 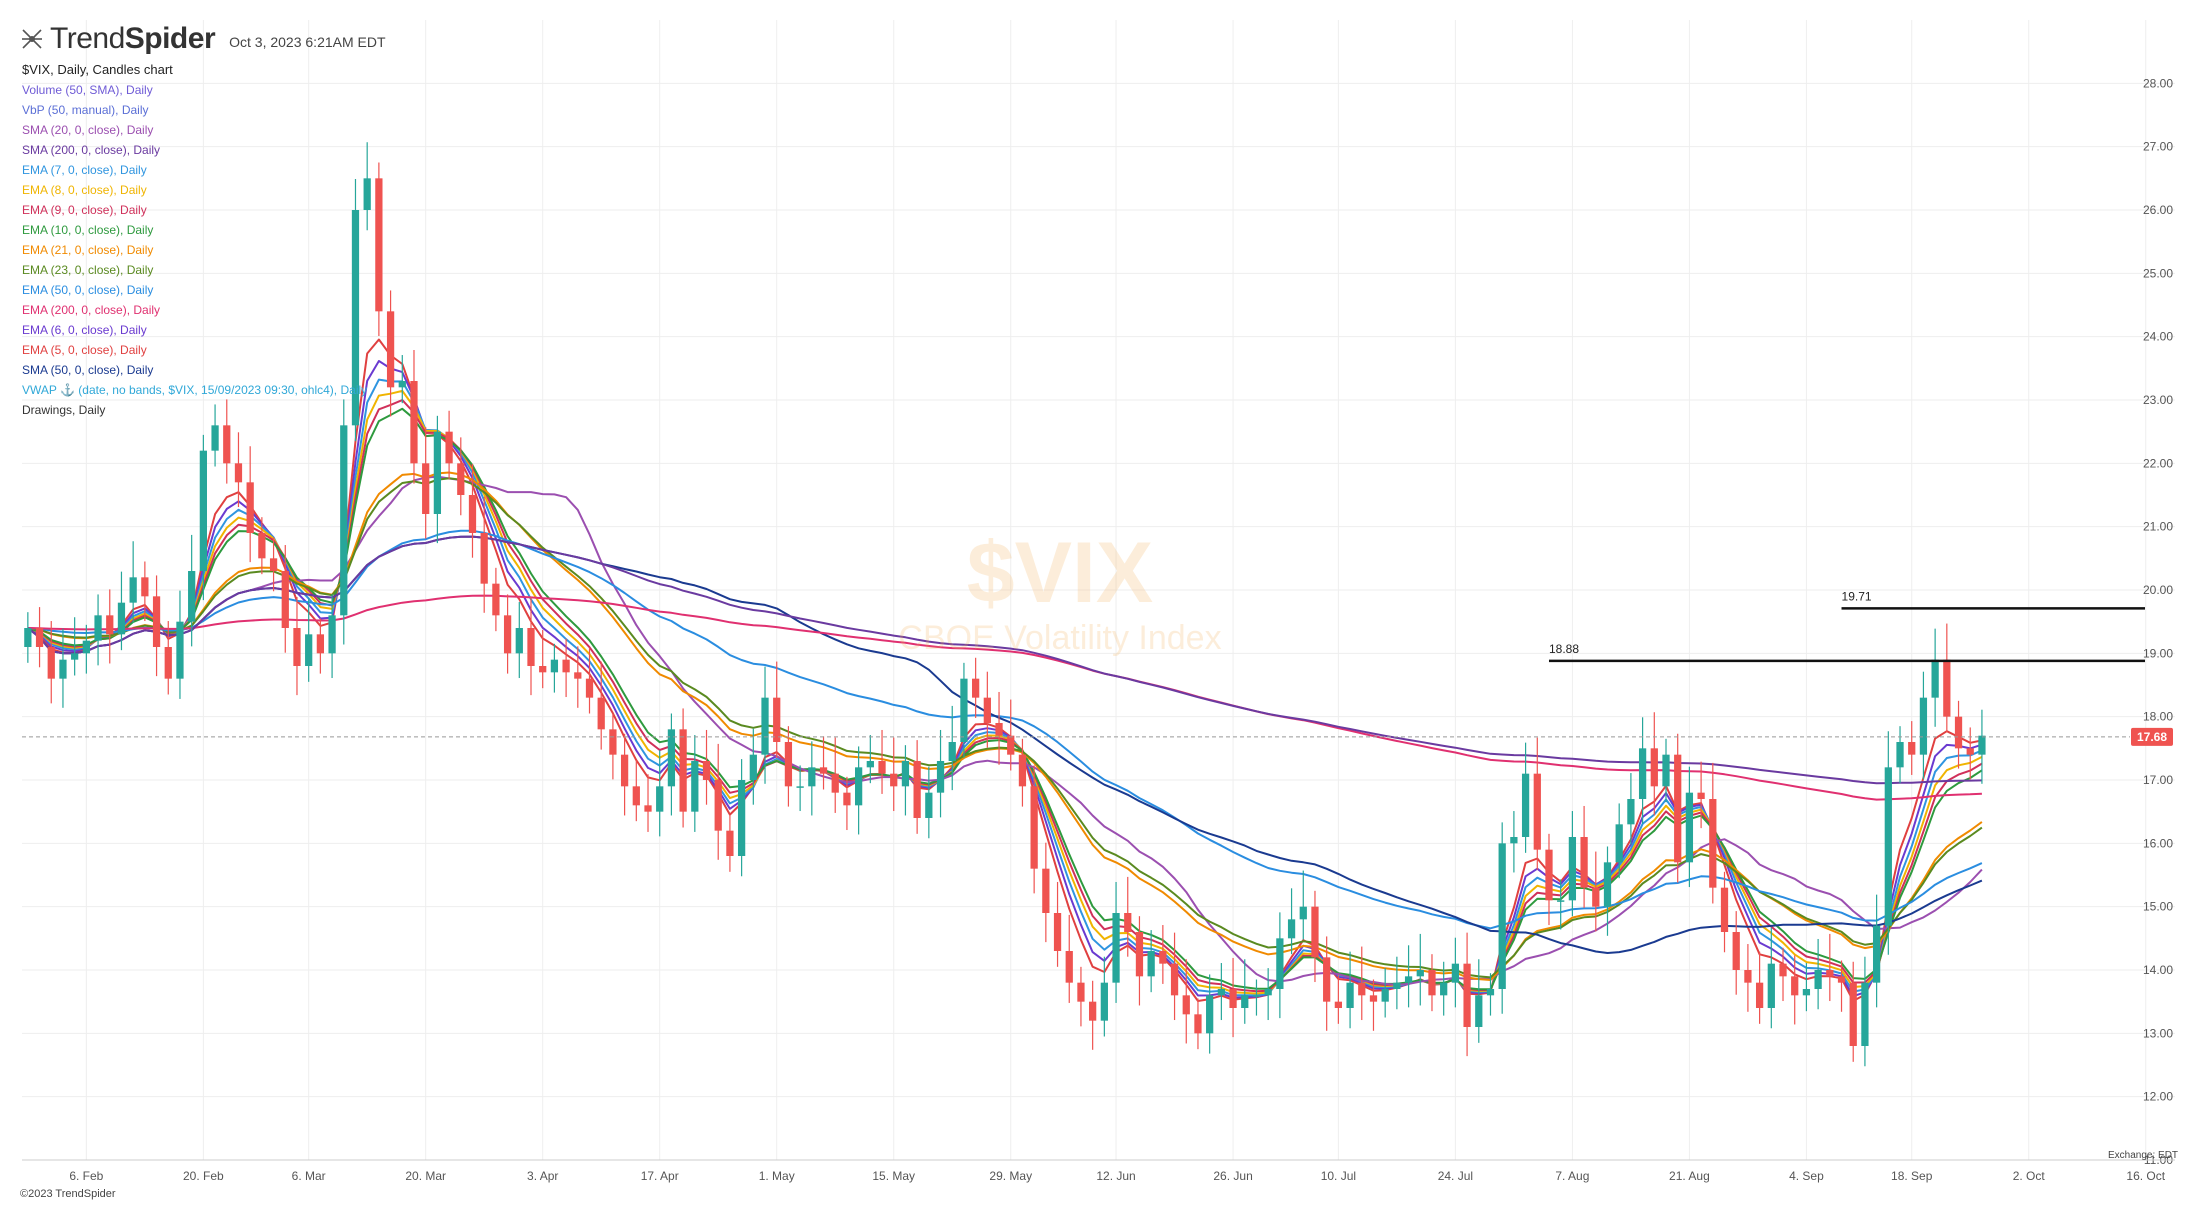 I want to click on legend-item: EMA (5, 0, close), Daily, so click(x=84, y=350).